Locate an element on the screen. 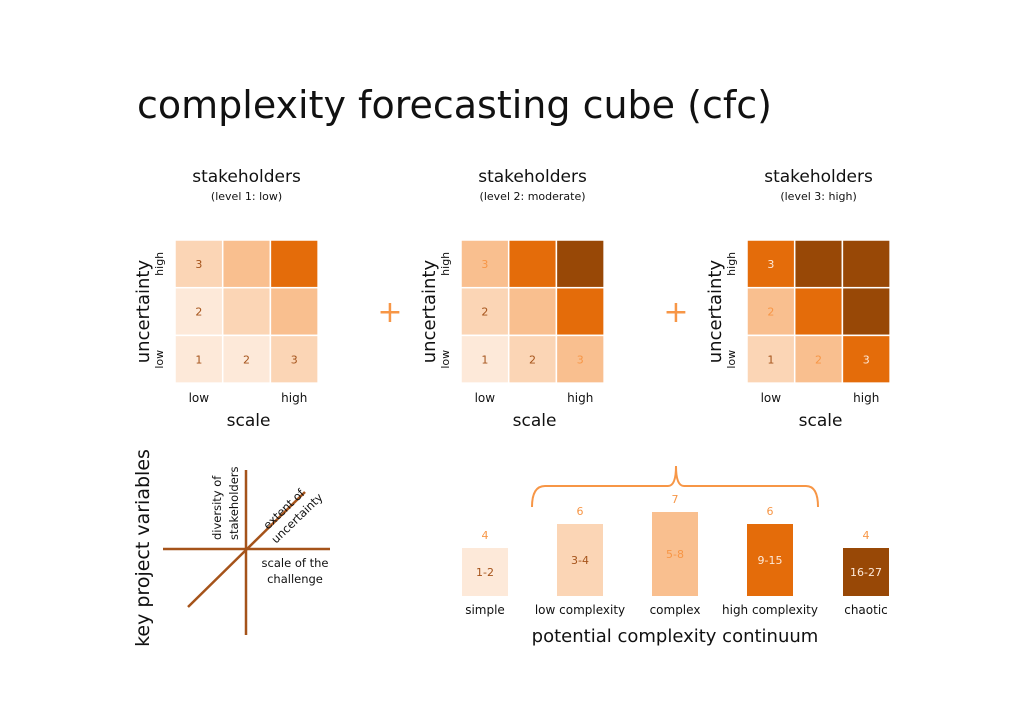 The height and width of the screenshot is (724, 1024). bar-count: 7 is located at coordinates (675, 499).